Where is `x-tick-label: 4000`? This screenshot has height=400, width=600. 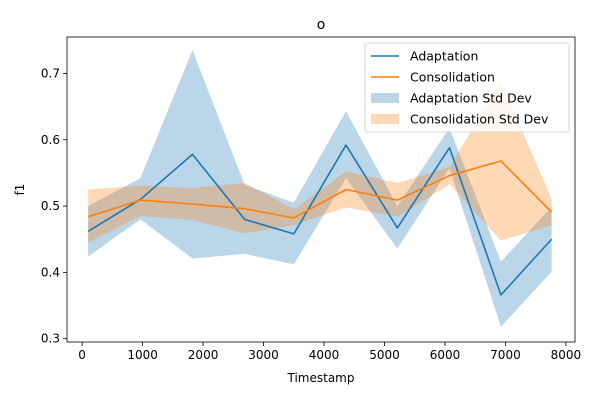
x-tick-label: 4000 is located at coordinates (324, 355).